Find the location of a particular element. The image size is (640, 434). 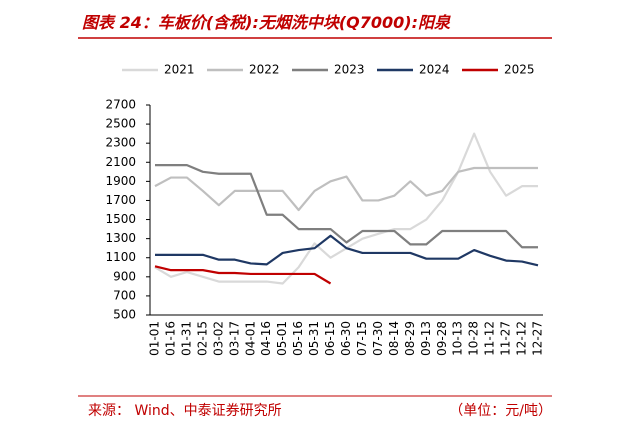

legend-label: 2022 is located at coordinates (264, 70).